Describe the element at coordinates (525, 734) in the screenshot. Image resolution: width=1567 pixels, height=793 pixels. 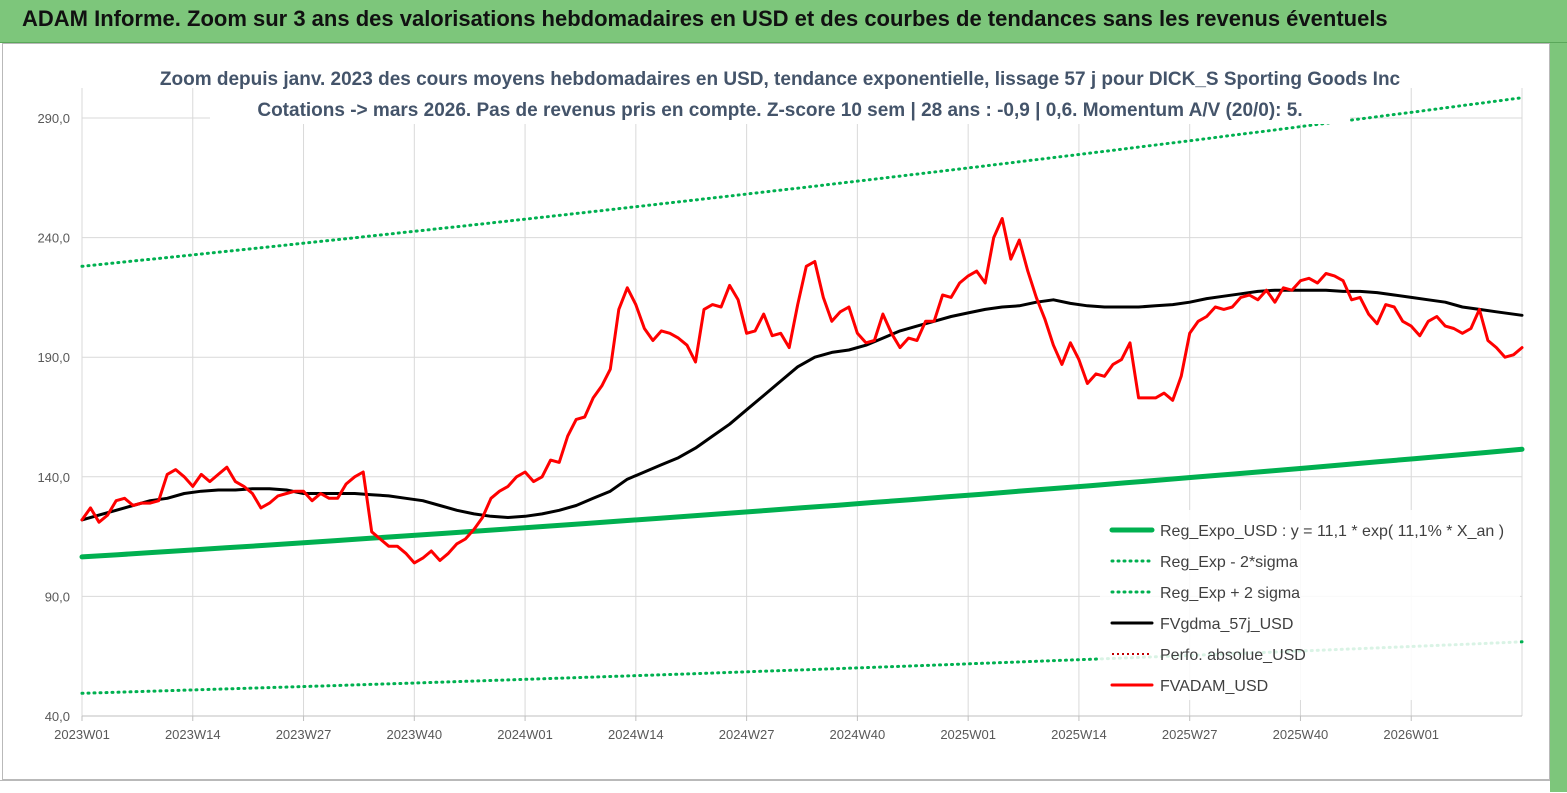
I see `x-tick-label: 2024W01` at that location.